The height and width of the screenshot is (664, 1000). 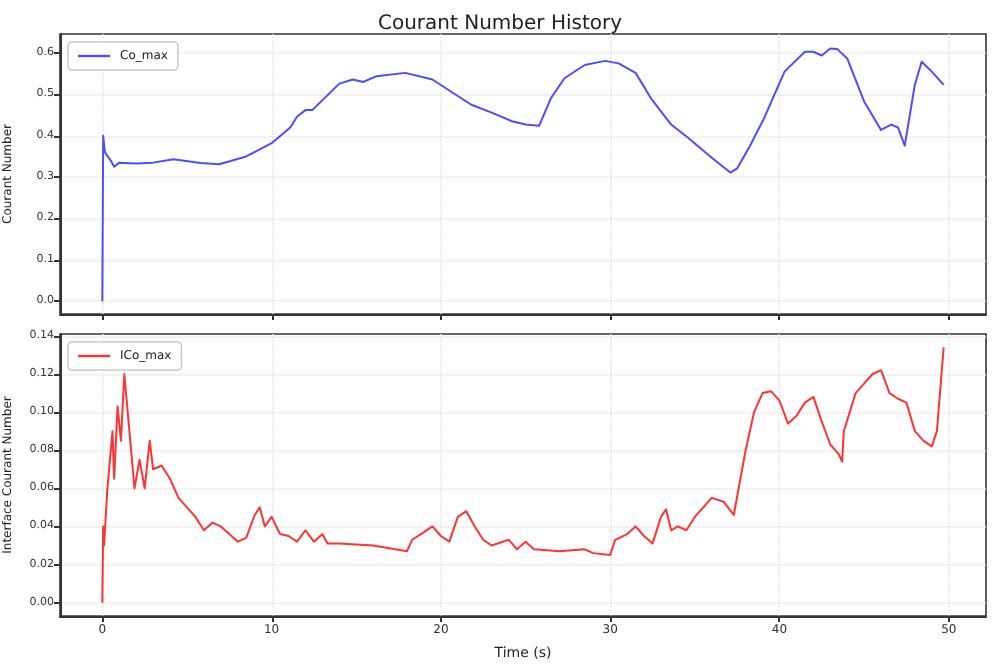 I want to click on chart-title: Courant Number History, so click(x=500, y=24).